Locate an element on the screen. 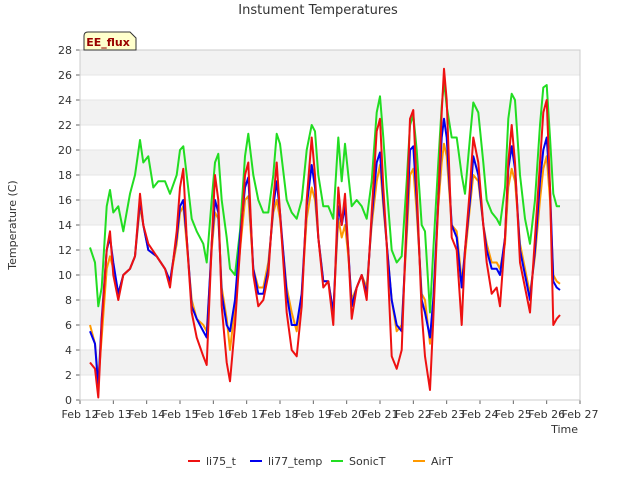 This screenshot has width=640, height=480. y-tick-label: 26 is located at coordinates (65, 75).